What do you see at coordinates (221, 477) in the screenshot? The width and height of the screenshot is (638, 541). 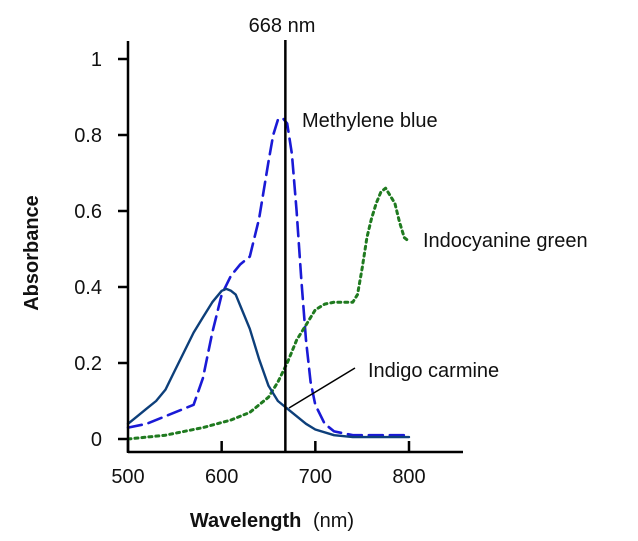 I see `x-tick-label: 600` at bounding box center [221, 477].